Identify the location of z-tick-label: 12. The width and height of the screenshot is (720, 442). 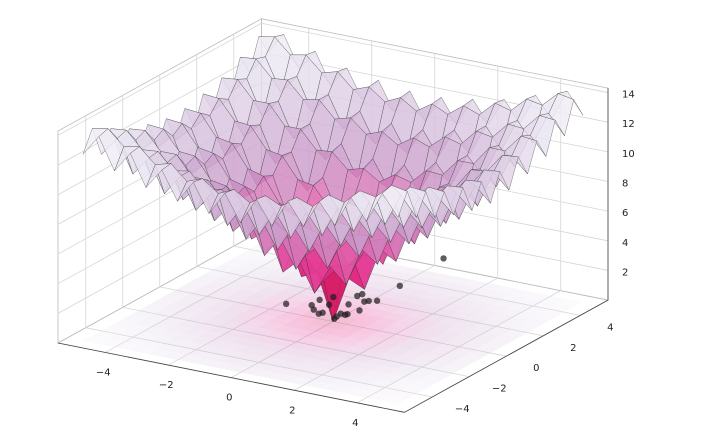
(628, 124).